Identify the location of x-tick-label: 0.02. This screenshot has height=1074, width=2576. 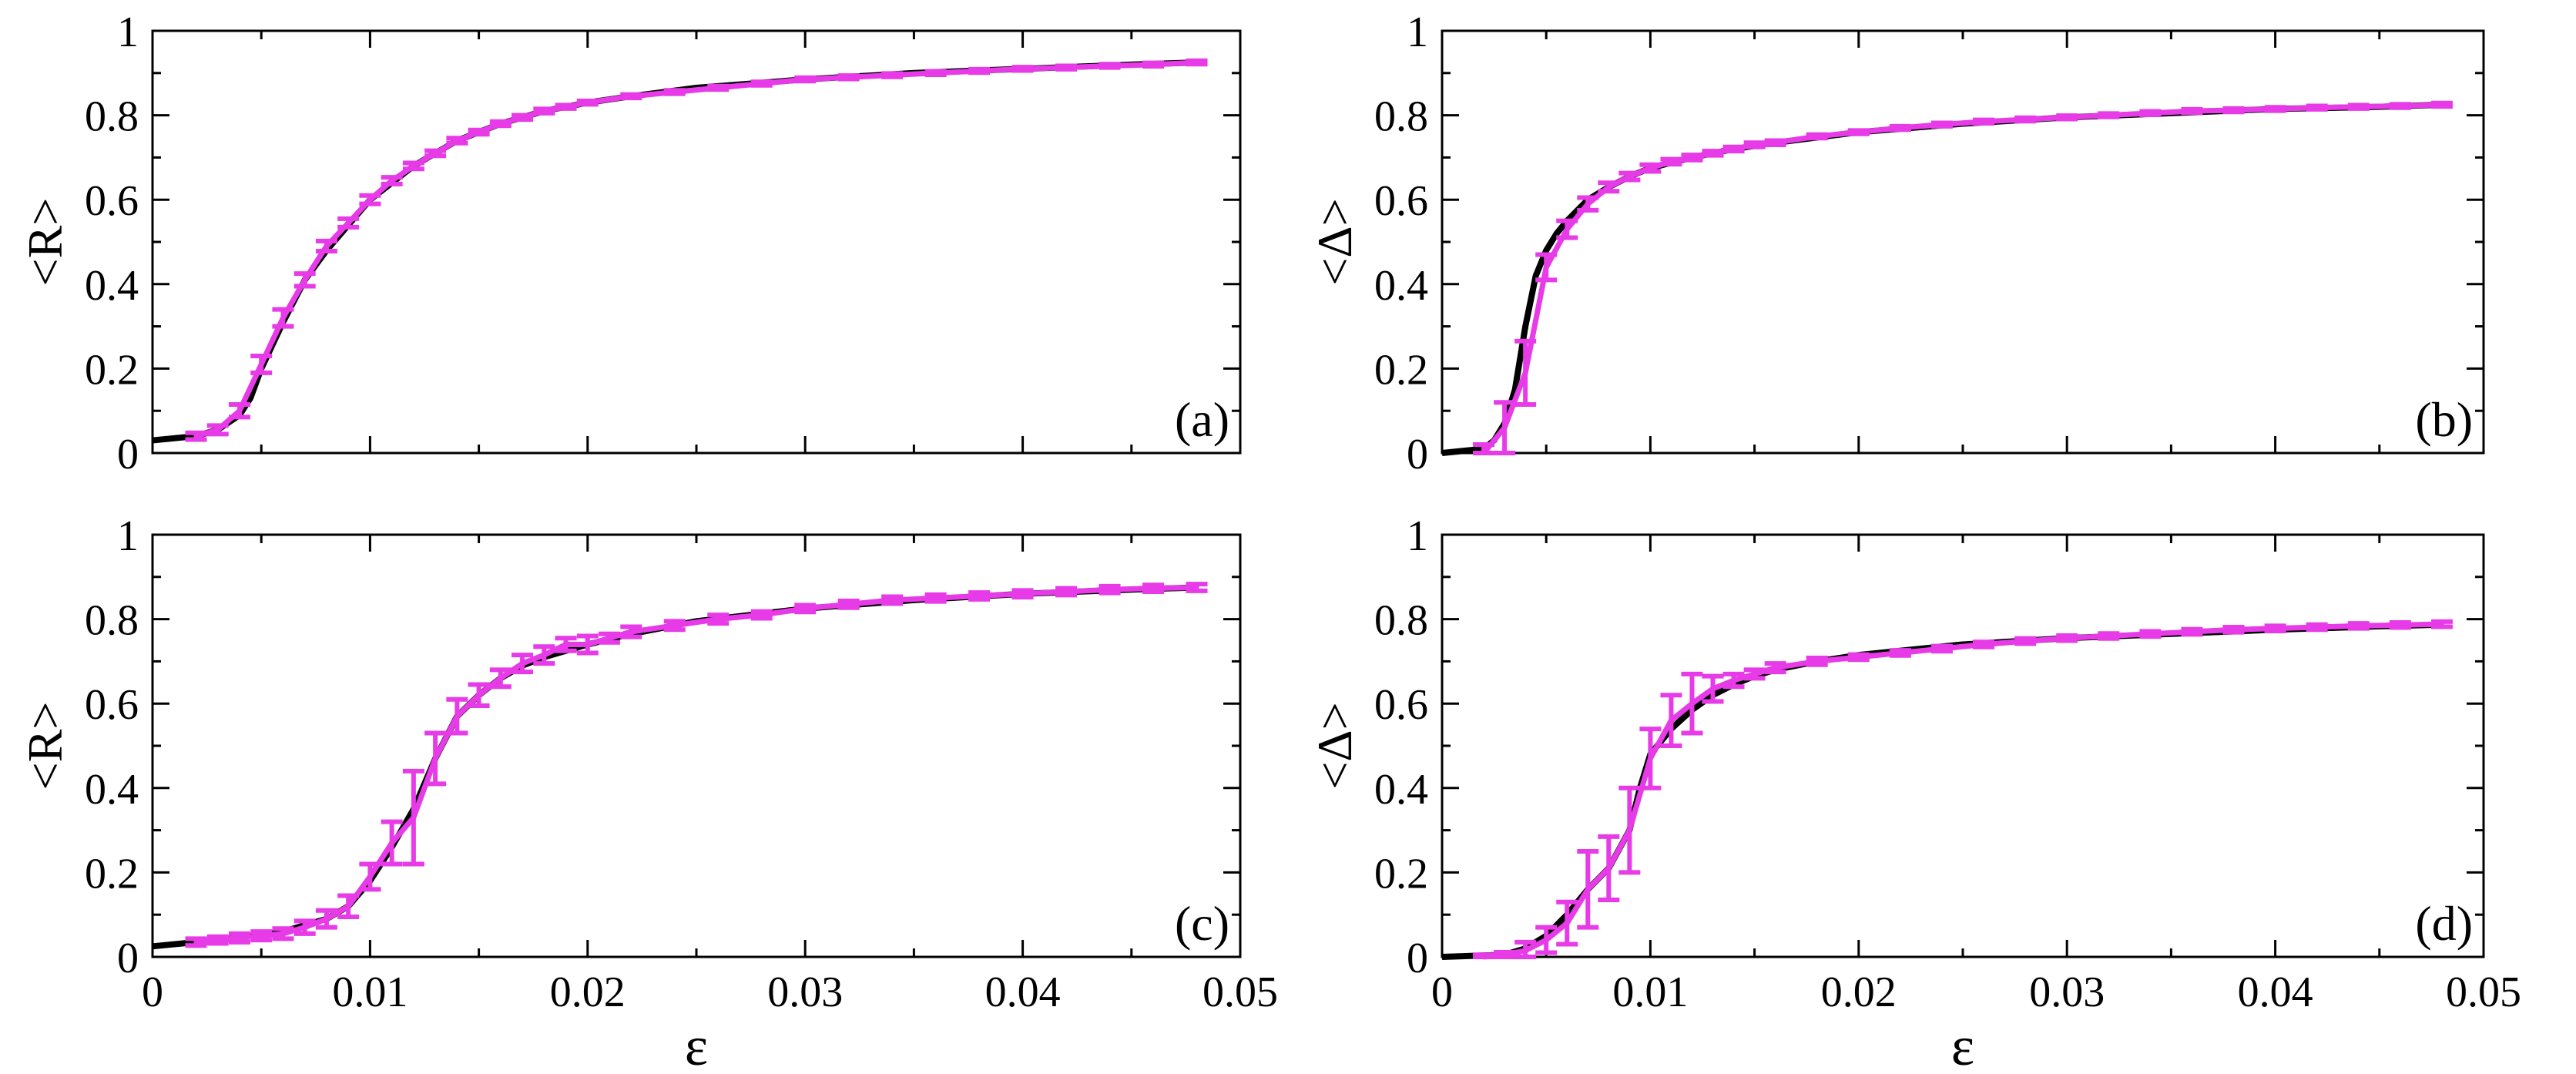
(588, 992).